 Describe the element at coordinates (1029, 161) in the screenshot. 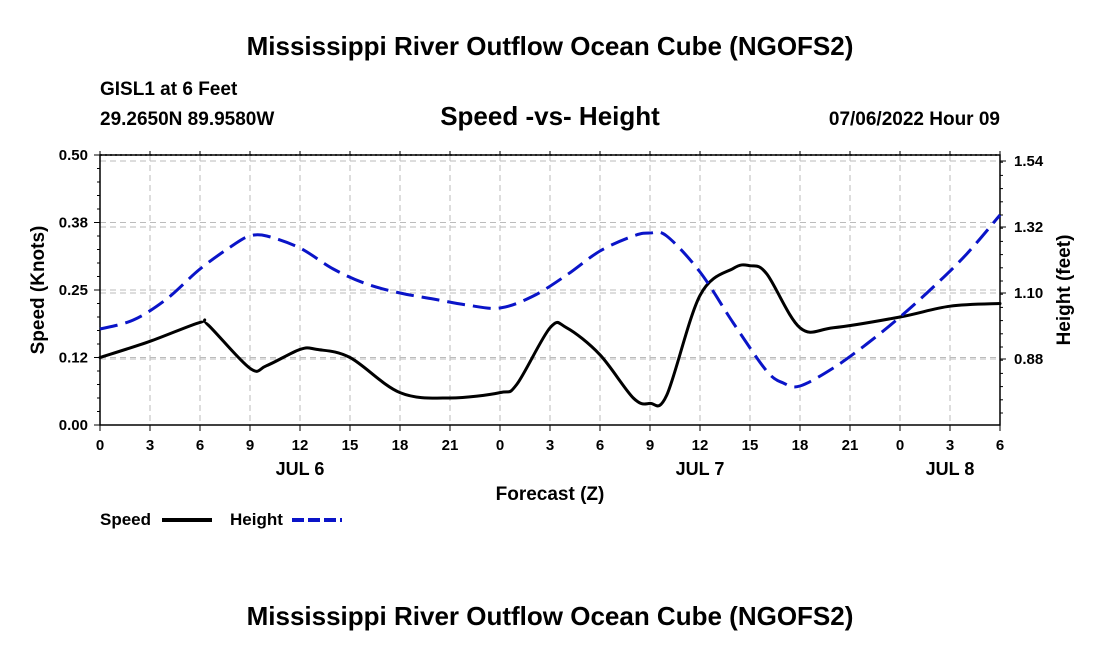

I see `y-right-tick-label: 1.54` at that location.